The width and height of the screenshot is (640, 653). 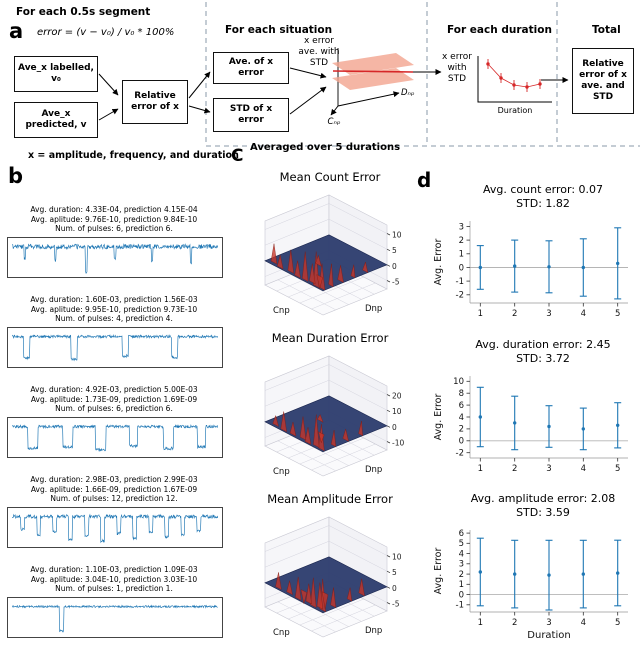 I want to click on segment-heading: For each 0.5s segment, so click(x=83, y=12).